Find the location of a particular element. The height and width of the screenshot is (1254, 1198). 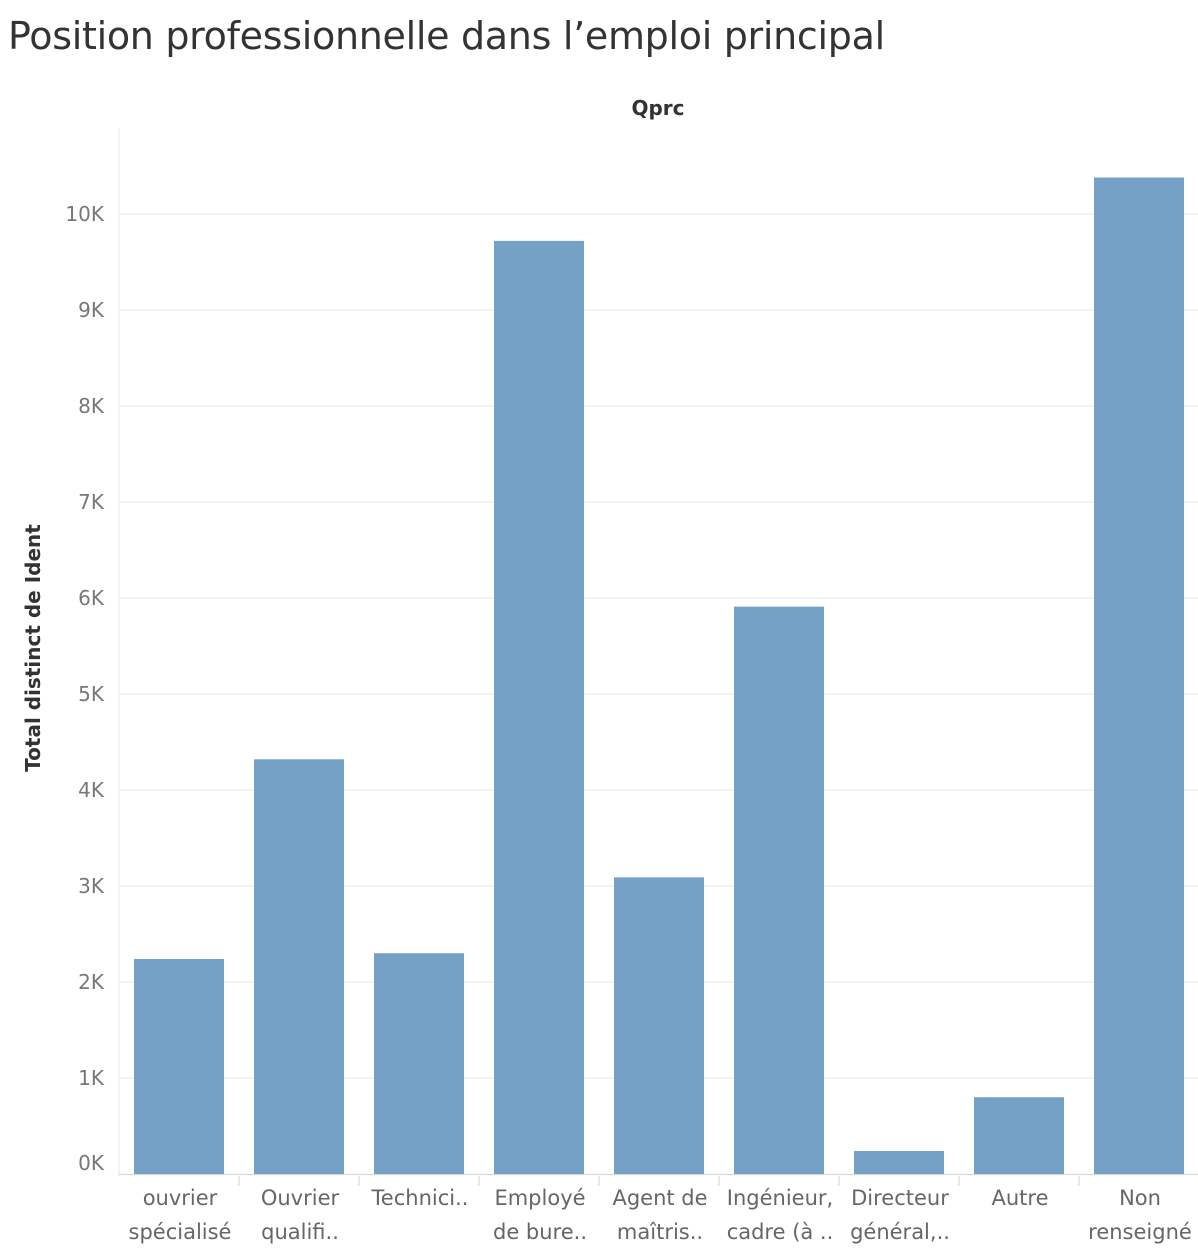

x-category-label-line: Employé is located at coordinates (539, 1198).